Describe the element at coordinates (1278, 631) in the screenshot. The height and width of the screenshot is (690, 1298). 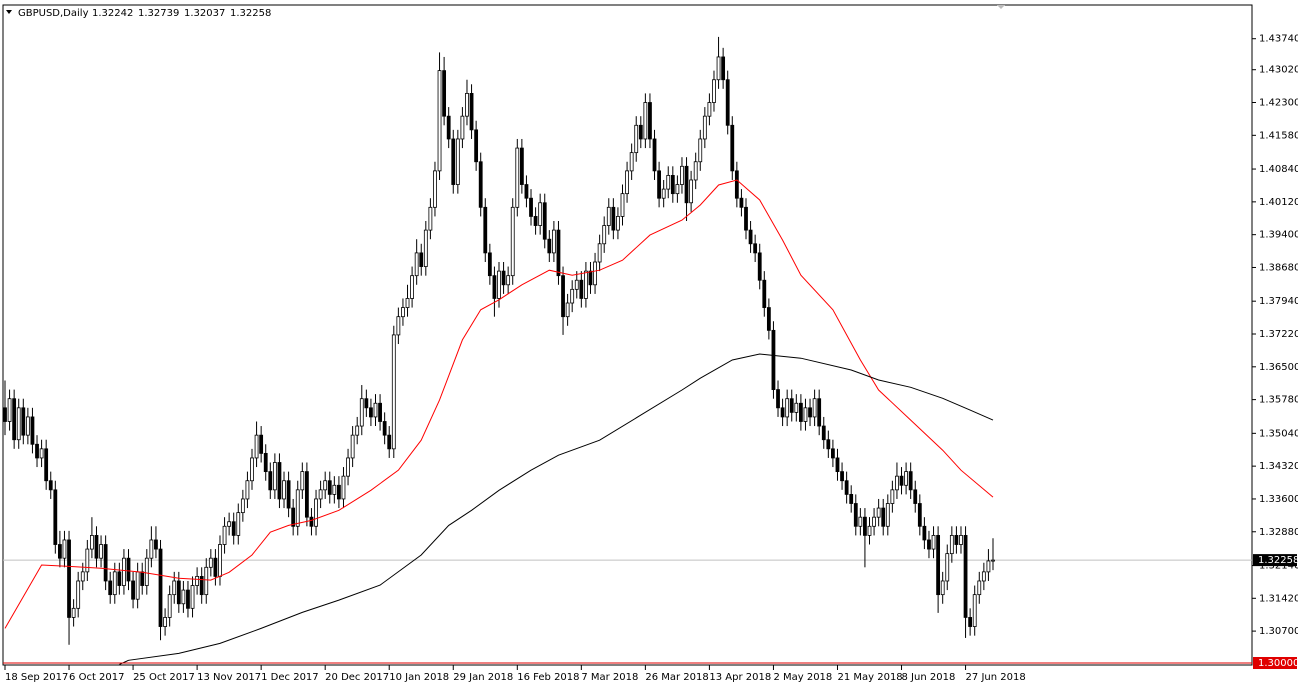
I see `y-tick-label: 1.30700` at that location.